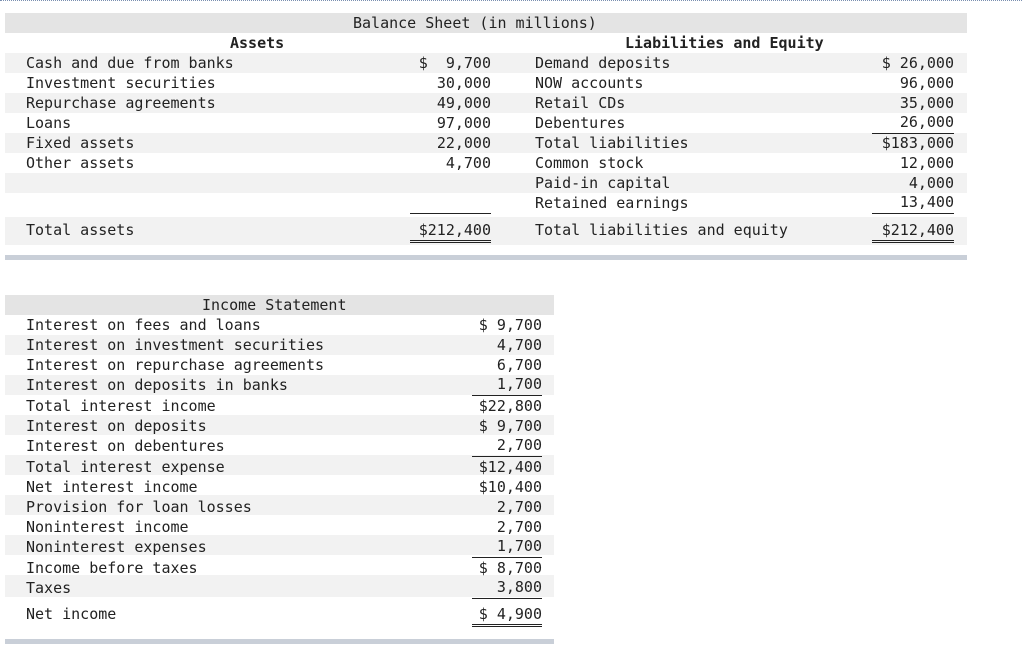 This screenshot has width=1022, height=652. I want to click on top-dotted-border, so click(511, 0).